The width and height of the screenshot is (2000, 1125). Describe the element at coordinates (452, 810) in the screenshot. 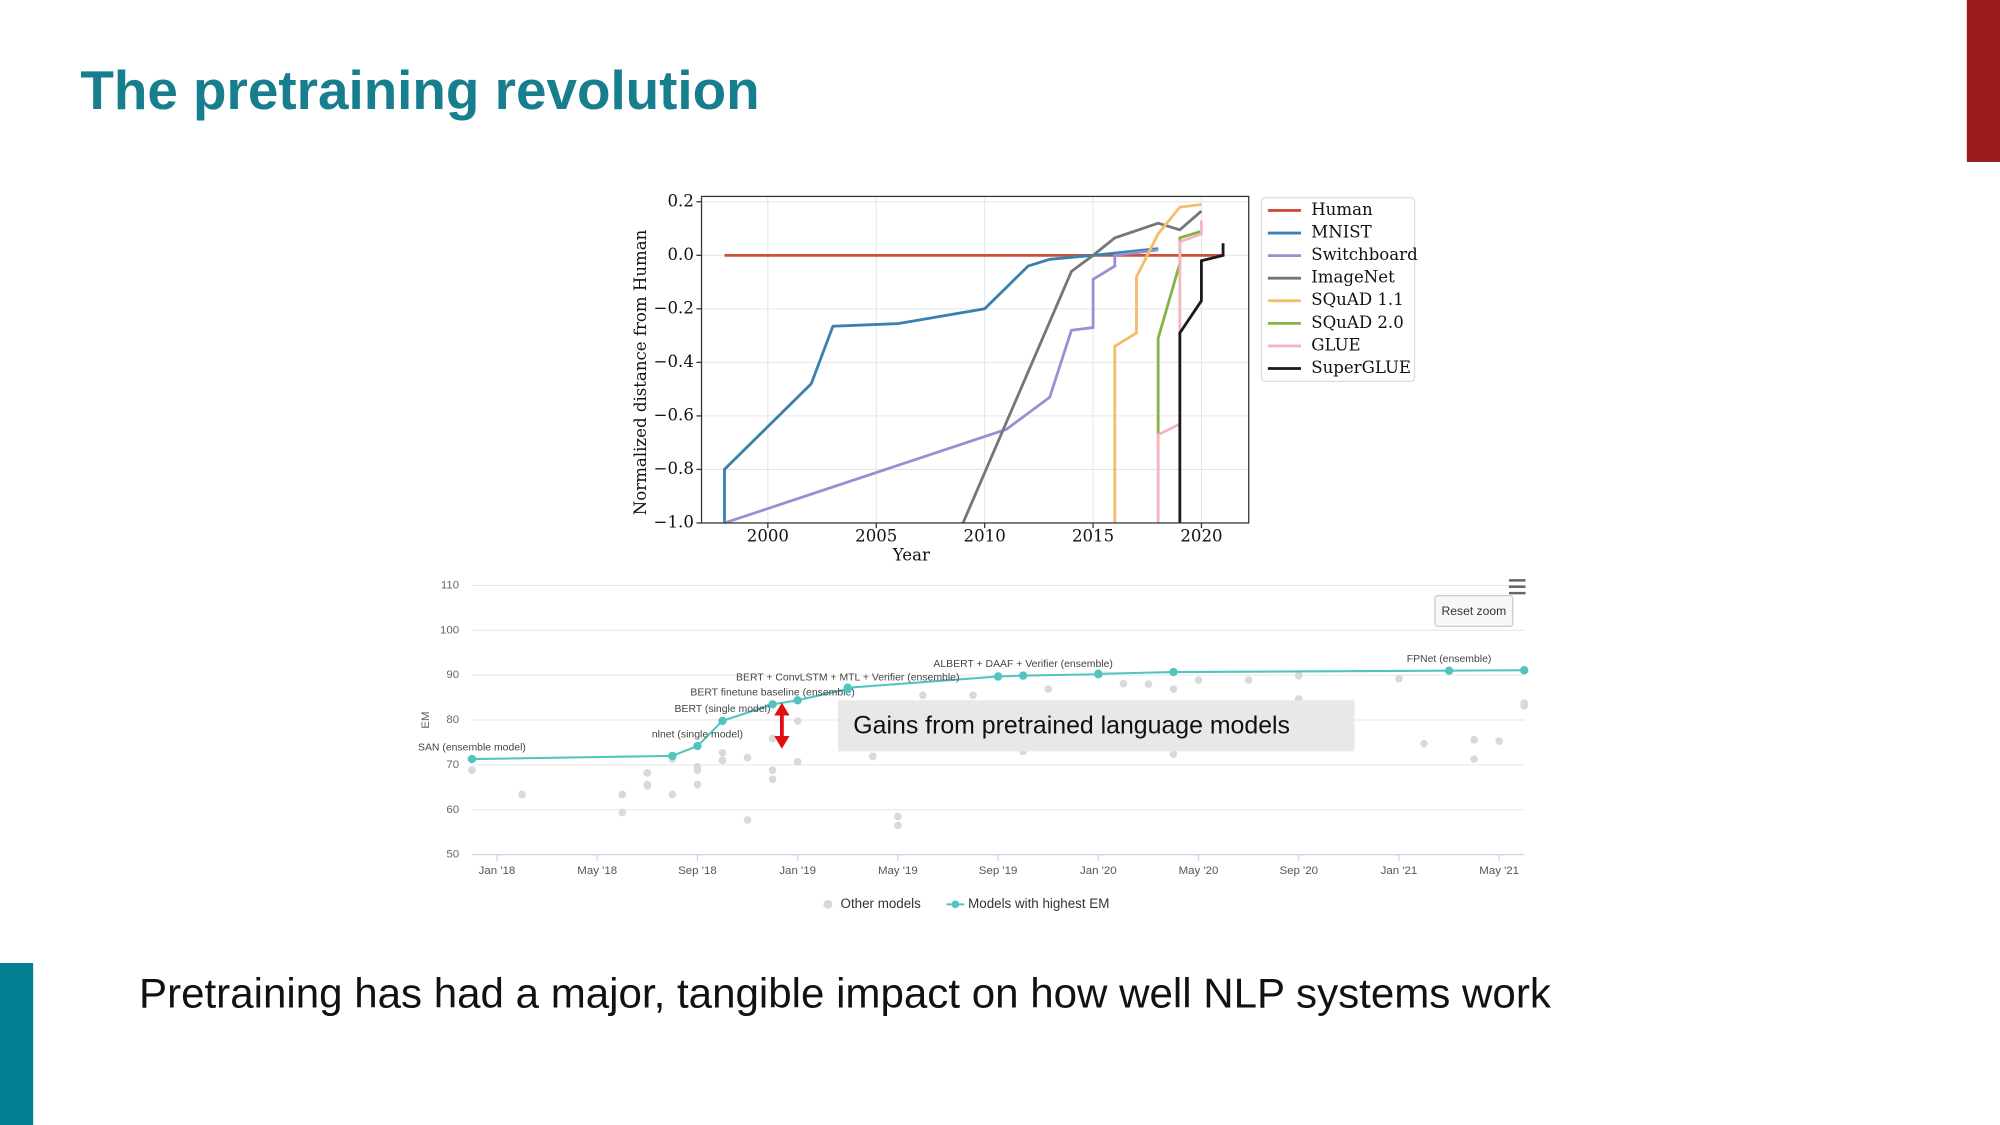

I see `y-tick-label: 60` at that location.